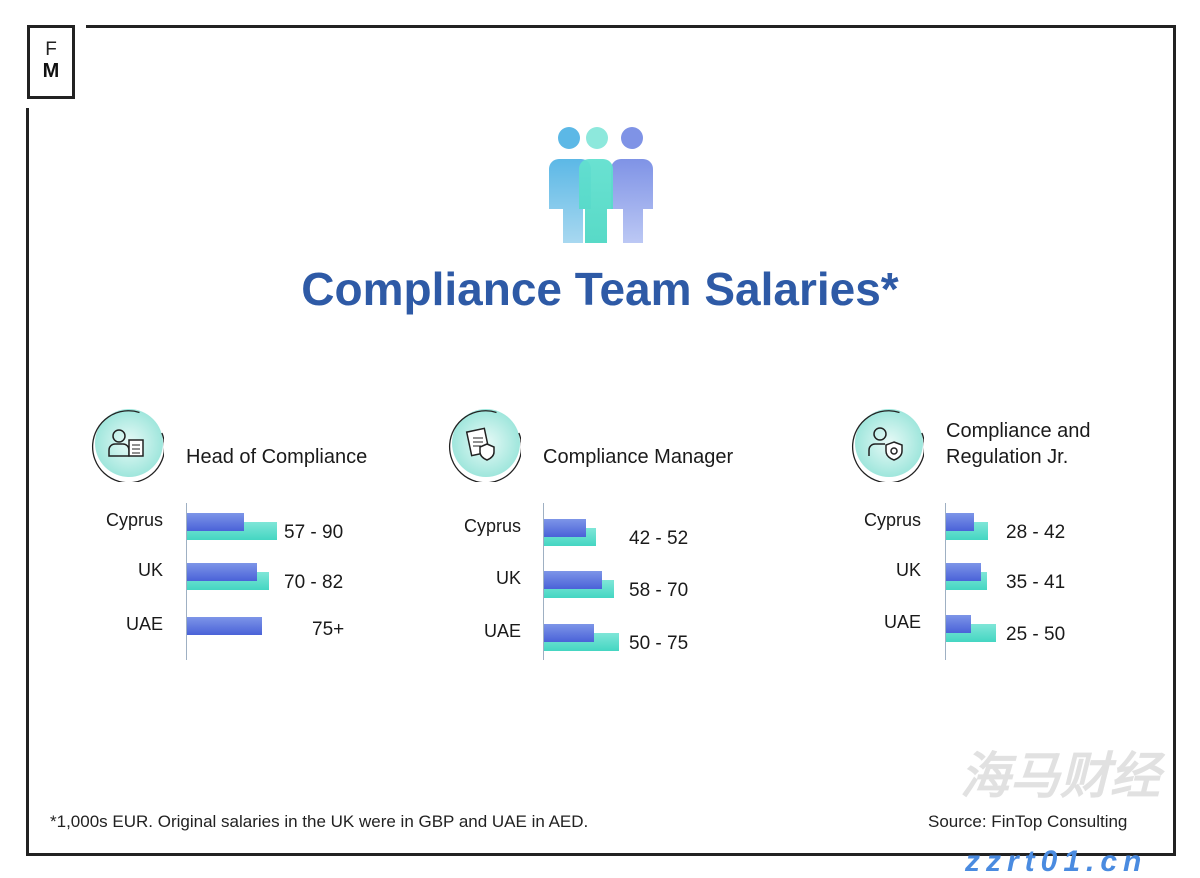  What do you see at coordinates (328, 629) in the screenshot?
I see `data-label: 75+` at bounding box center [328, 629].